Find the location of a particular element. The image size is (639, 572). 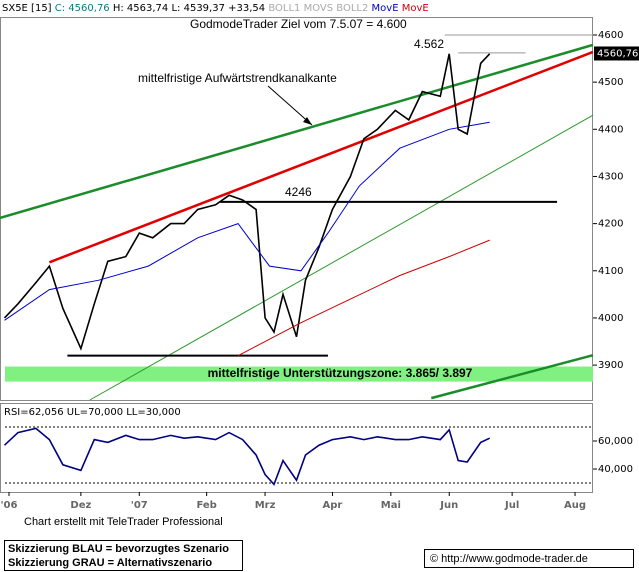

x-tick-label: Aug is located at coordinates (575, 505).